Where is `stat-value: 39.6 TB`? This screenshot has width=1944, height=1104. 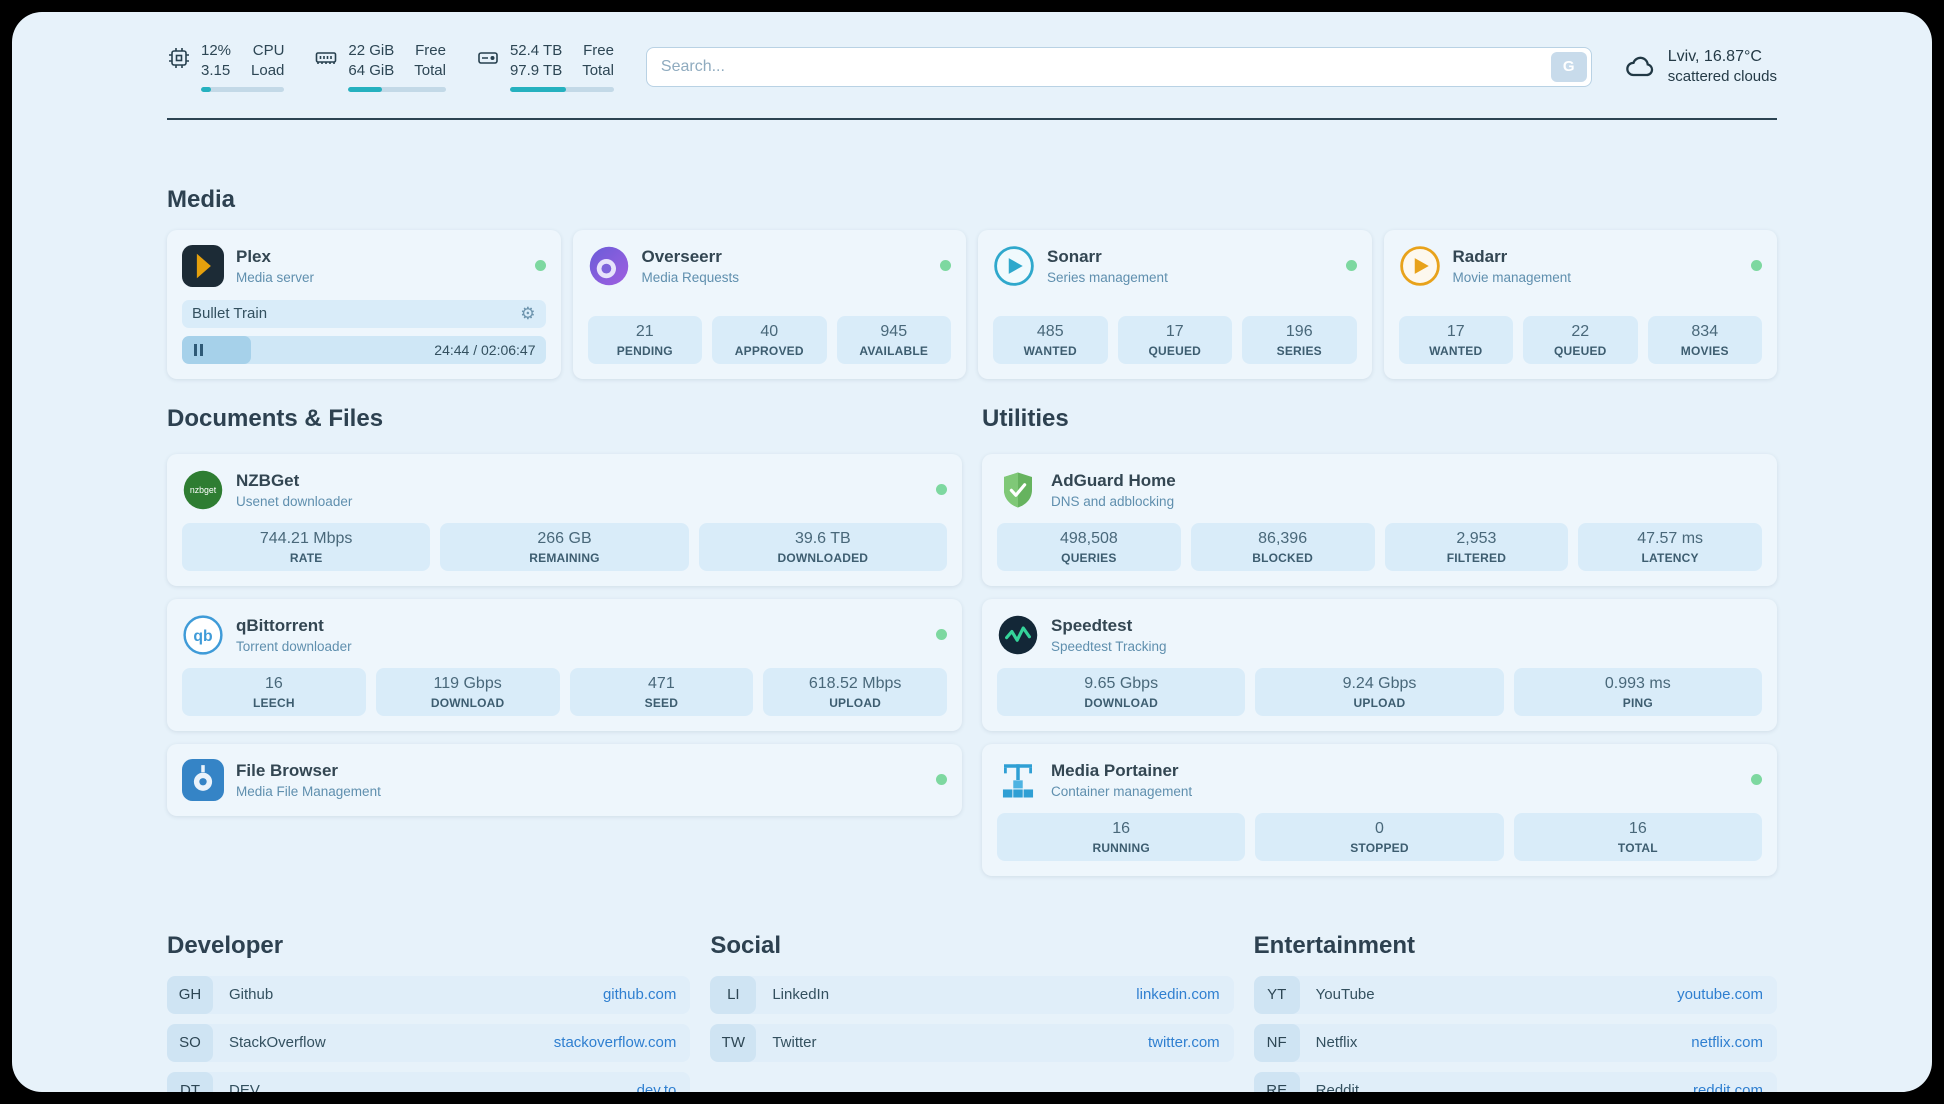 stat-value: 39.6 TB is located at coordinates (822, 538).